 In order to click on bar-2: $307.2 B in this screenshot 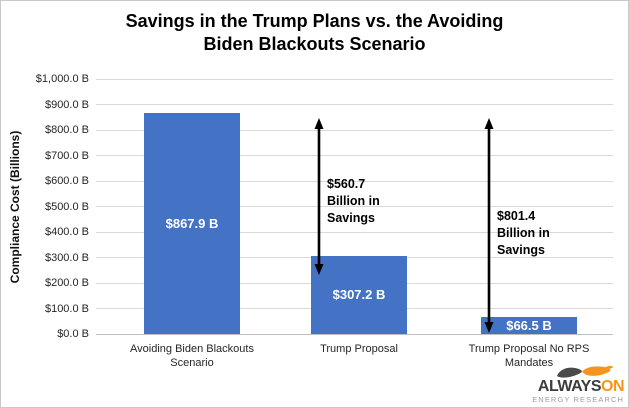, I will do `click(359, 294)`.